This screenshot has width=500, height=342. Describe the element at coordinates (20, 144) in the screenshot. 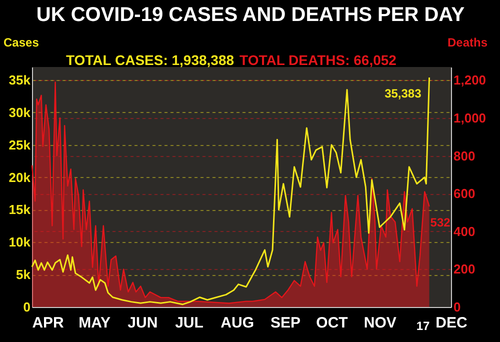

I see `y-tick-label: 25k` at that location.